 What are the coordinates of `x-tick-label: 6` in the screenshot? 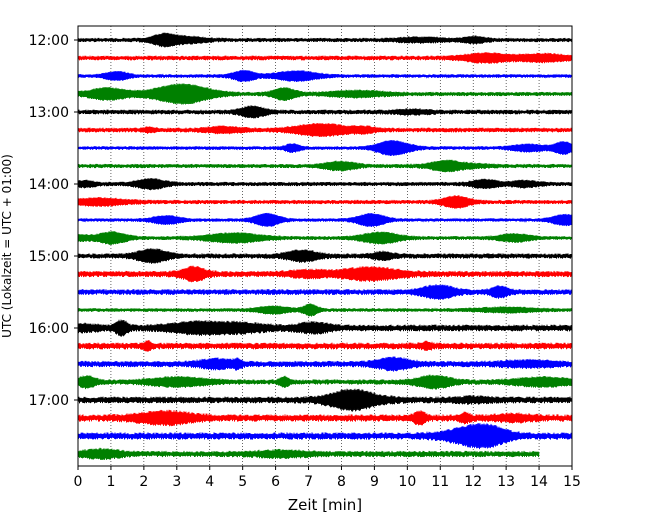 It's located at (275, 482).